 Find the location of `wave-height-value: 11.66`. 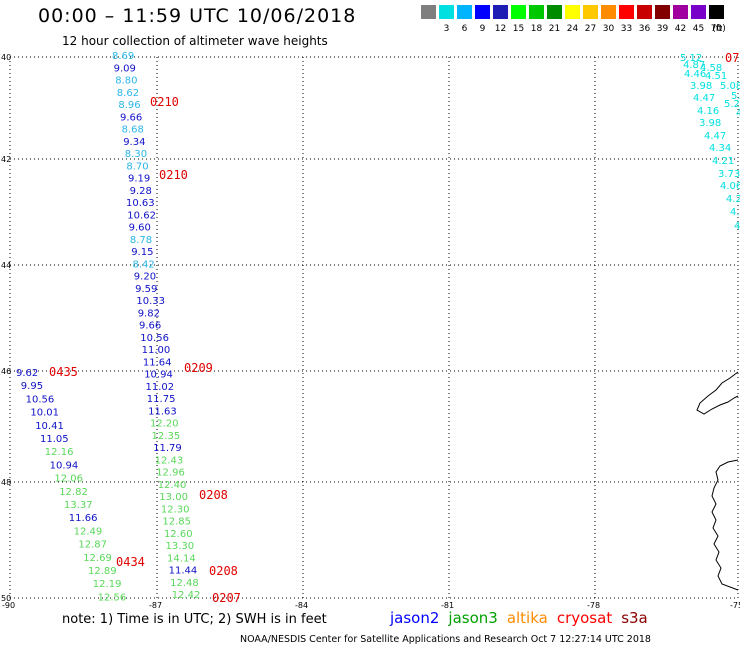

wave-height-value: 11.66 is located at coordinates (83, 518).